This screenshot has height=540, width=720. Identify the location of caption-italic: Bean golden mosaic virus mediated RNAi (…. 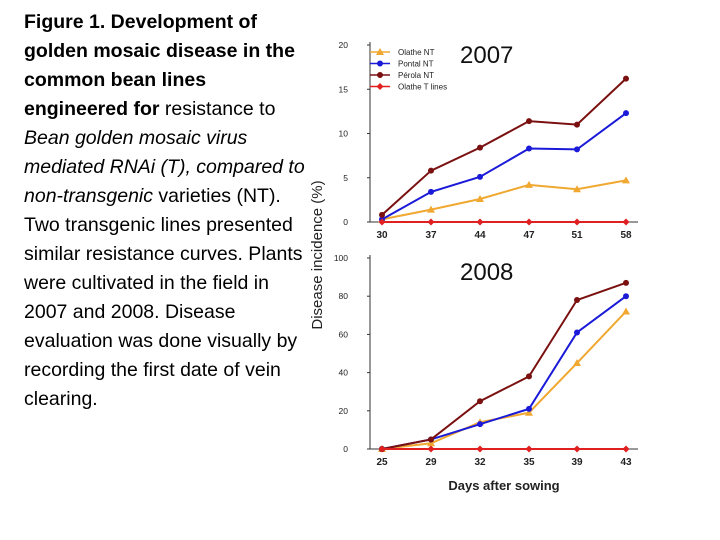
(164, 167).